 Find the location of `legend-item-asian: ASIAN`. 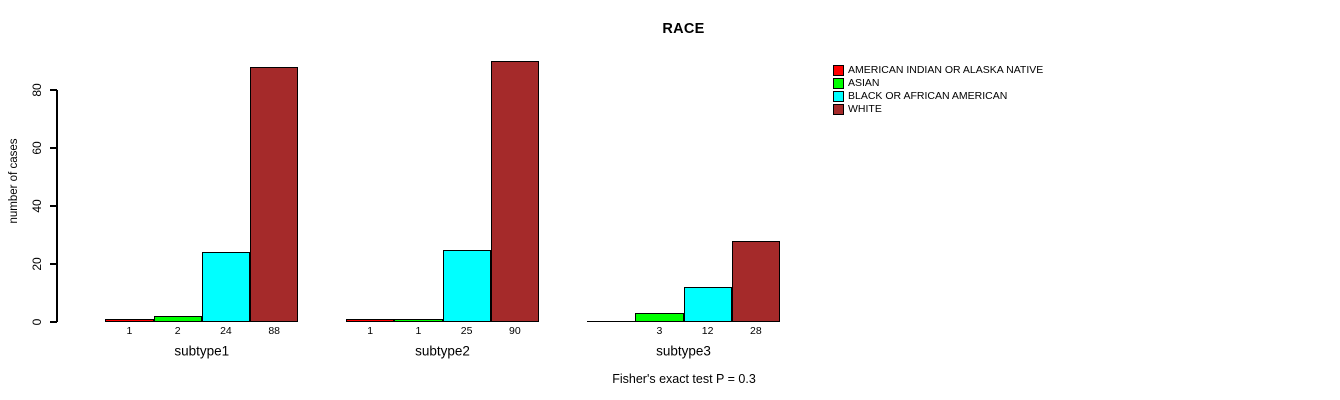

legend-item-asian: ASIAN is located at coordinates (938, 83).